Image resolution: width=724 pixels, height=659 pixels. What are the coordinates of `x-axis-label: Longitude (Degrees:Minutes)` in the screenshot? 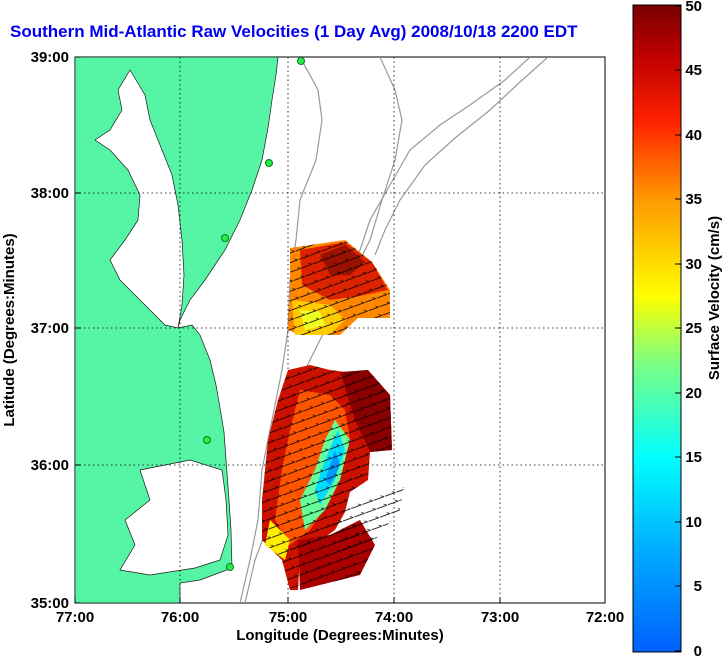 It's located at (340, 635).